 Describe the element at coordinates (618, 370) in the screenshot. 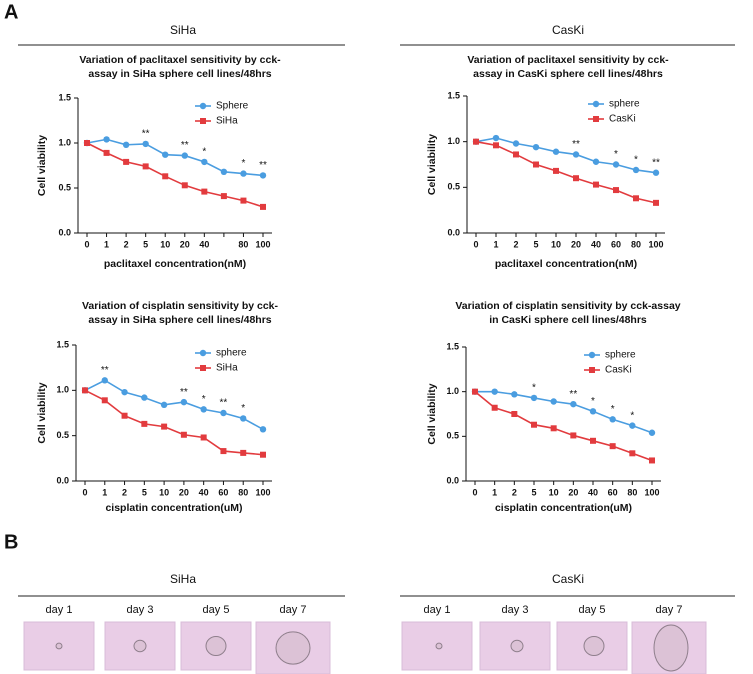

I see `legend-label: CasKi` at that location.